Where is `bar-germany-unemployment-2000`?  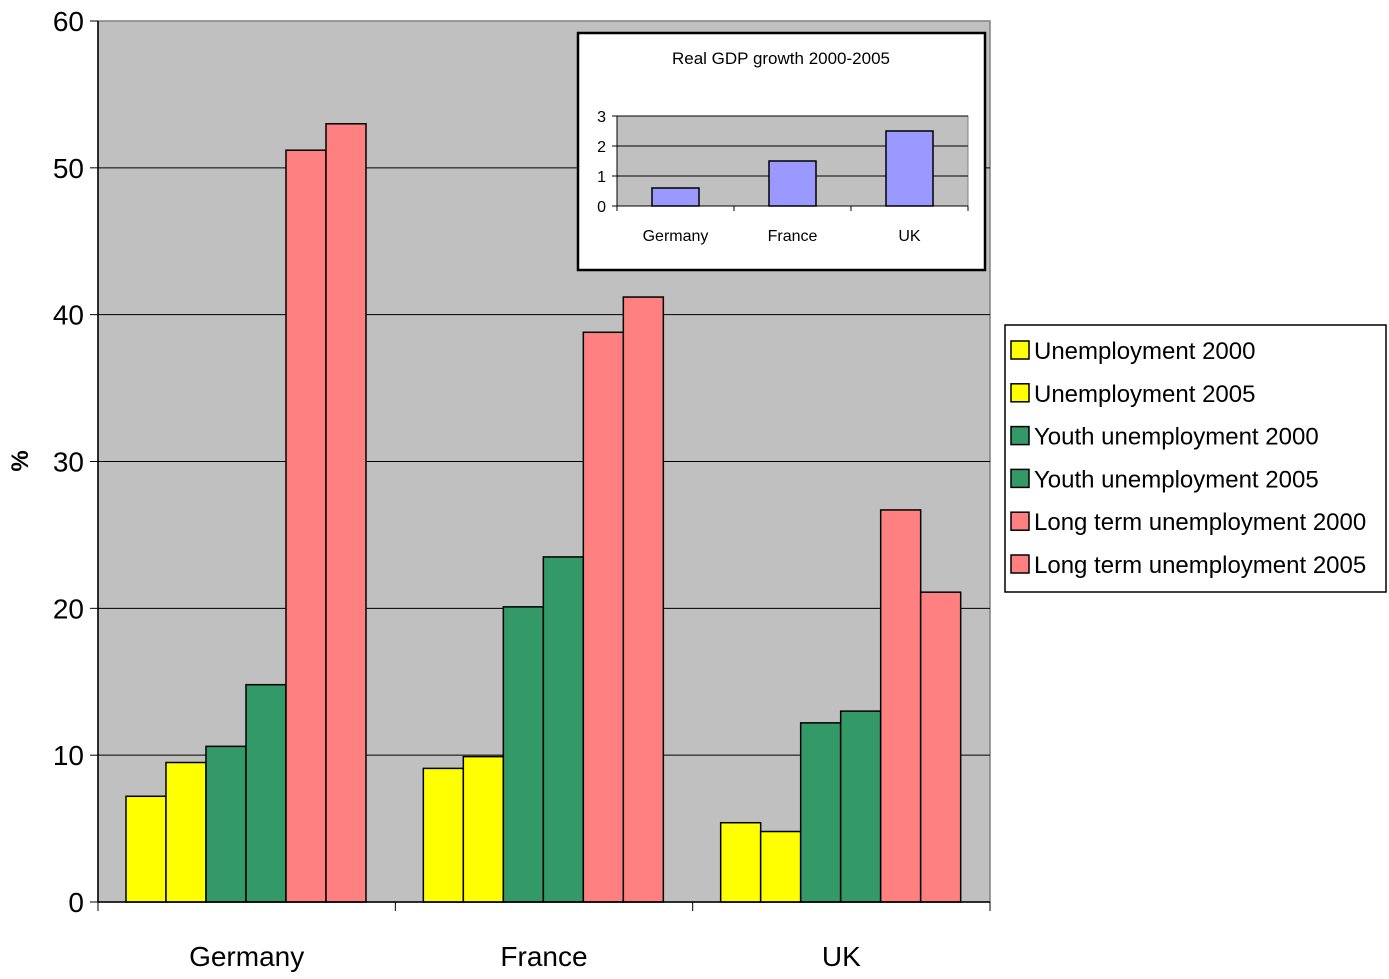
bar-germany-unemployment-2000 is located at coordinates (146, 849).